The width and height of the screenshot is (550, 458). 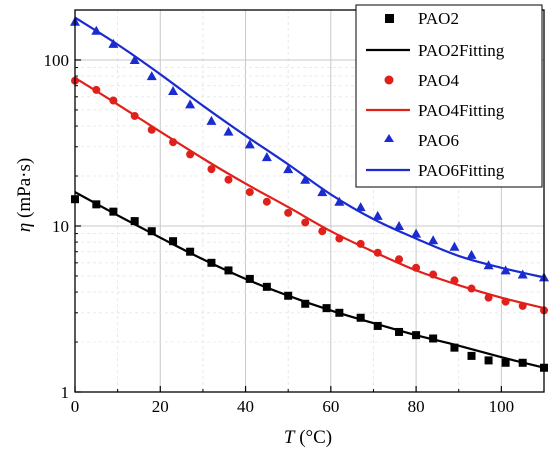 I want to click on legend-entry-pao6-fitting: PAO6Fitting, so click(x=435, y=170).